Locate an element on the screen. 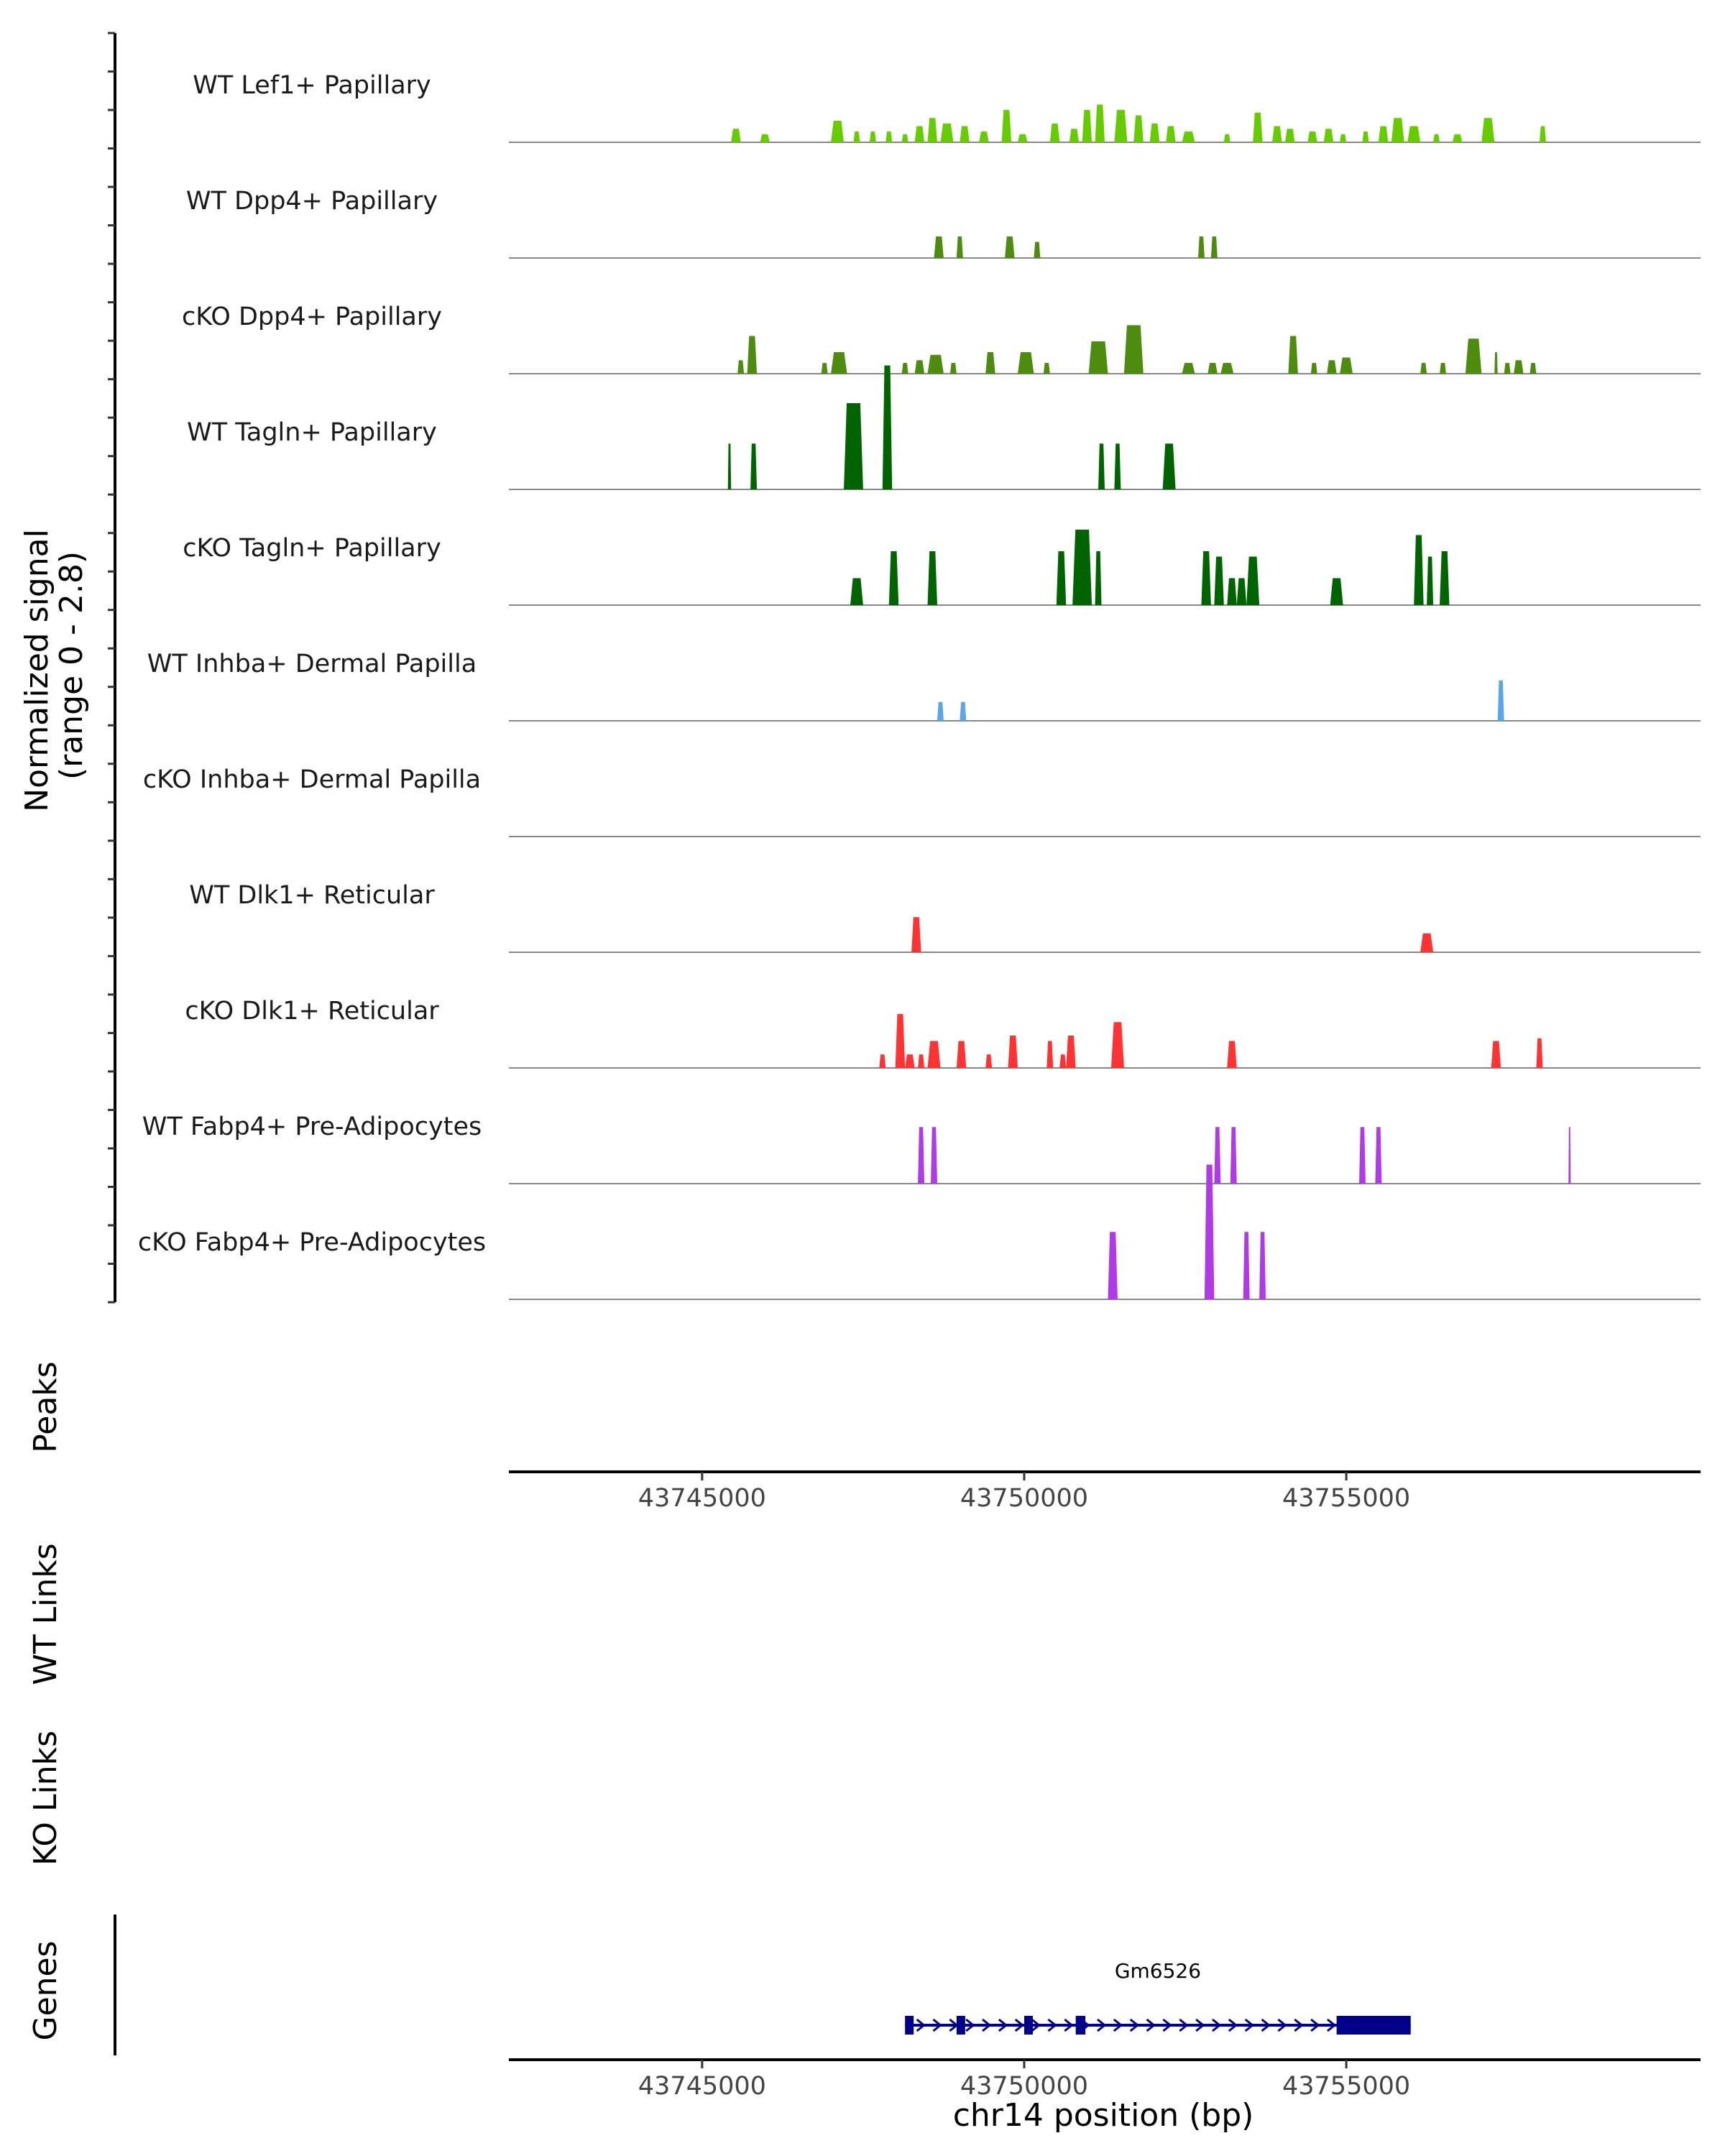 This screenshot has height=2156, width=1725. track-label: WT Lef1+ Papillary is located at coordinates (312, 85).